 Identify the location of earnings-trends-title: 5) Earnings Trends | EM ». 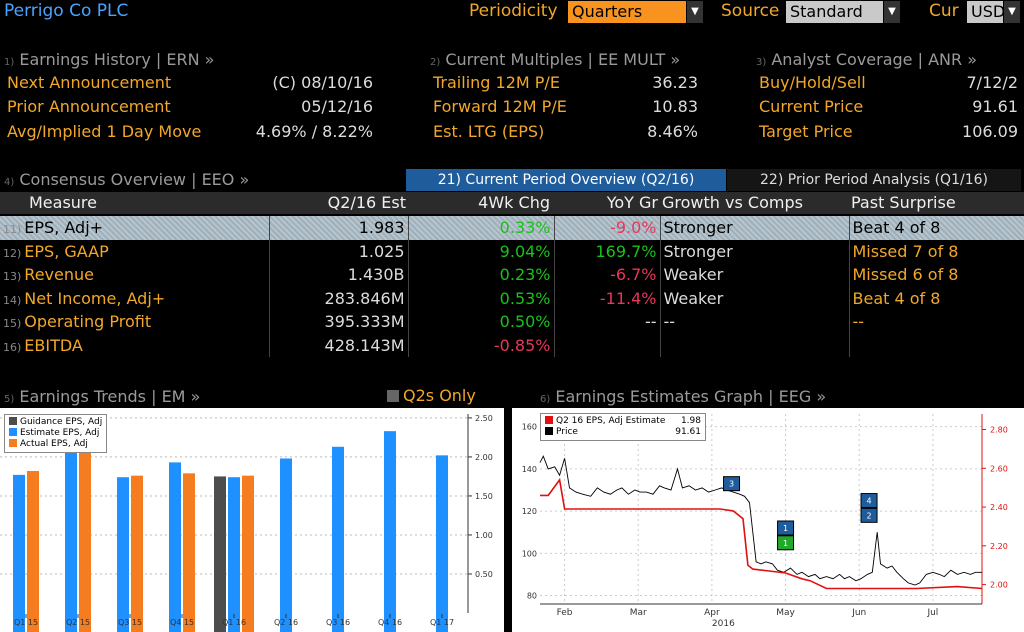
(102, 396).